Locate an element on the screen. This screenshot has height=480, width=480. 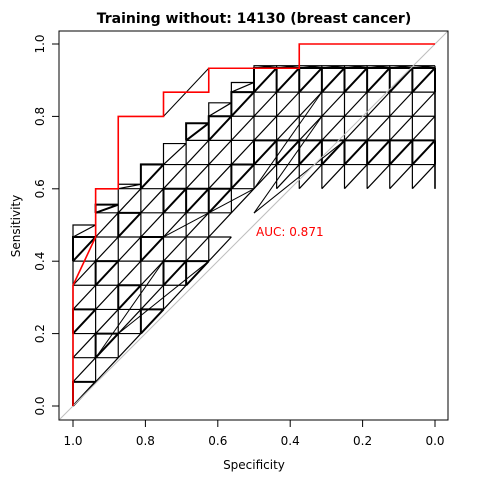
y-tick-label: 0.4 is located at coordinates (40, 261).